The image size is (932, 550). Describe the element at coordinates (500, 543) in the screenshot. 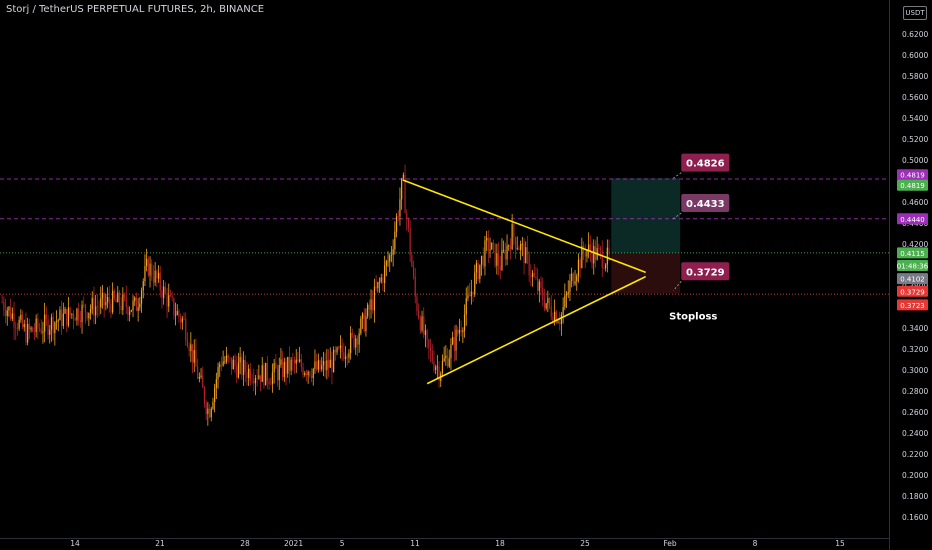

I see `time-tick-label: 18` at that location.